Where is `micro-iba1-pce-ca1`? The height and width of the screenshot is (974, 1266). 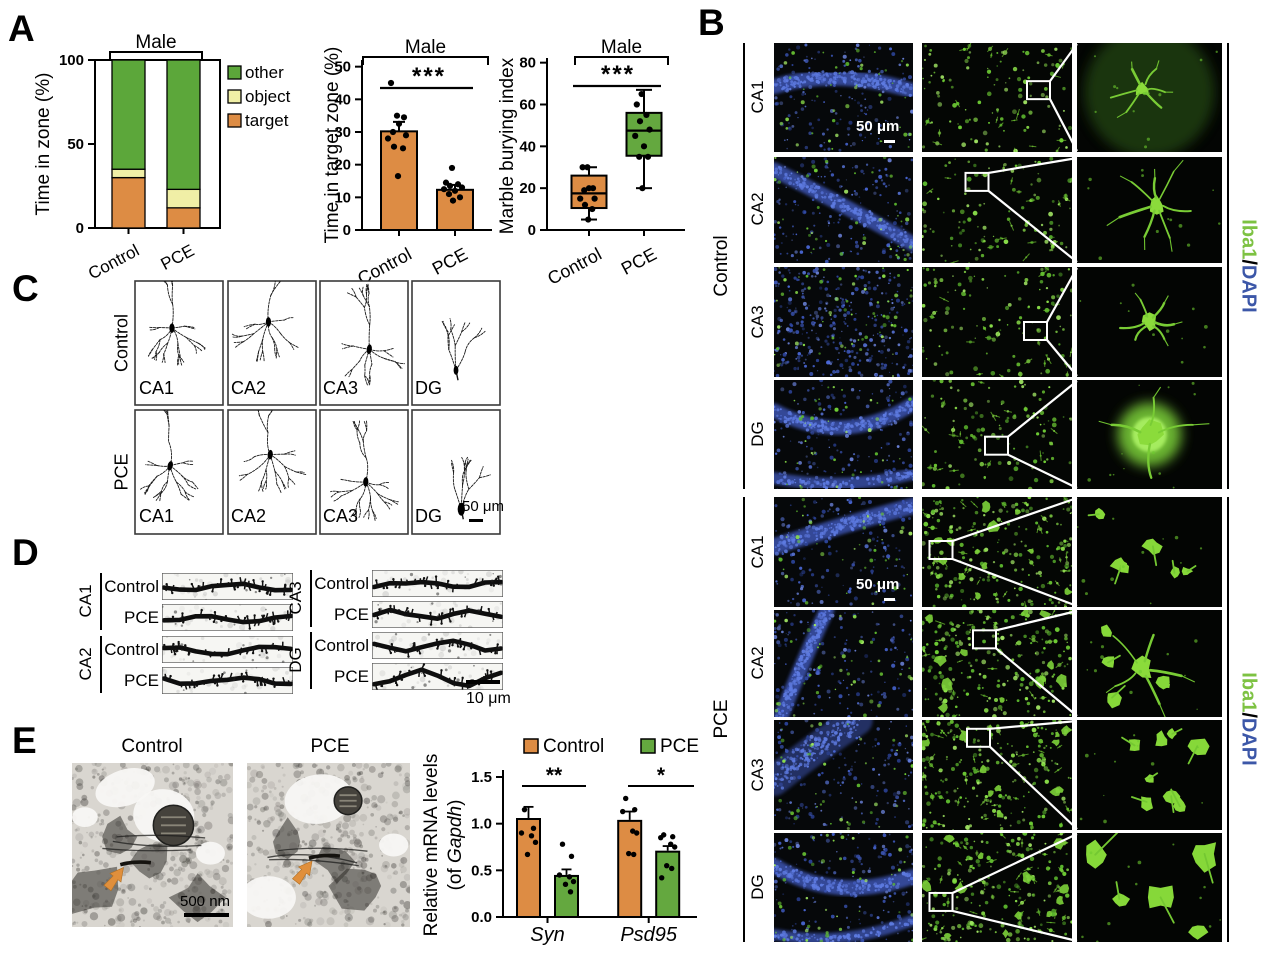
micro-iba1-pce-ca1 is located at coordinates (997, 552).